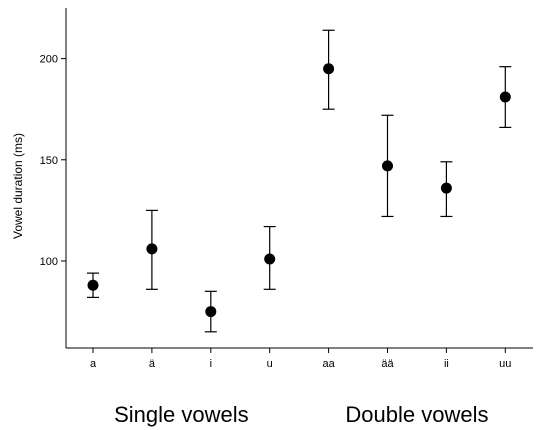 Image resolution: width=536 pixels, height=430 pixels. What do you see at coordinates (18, 186) in the screenshot?
I see `y-axis-title: Vowel duration (ms)` at bounding box center [18, 186].